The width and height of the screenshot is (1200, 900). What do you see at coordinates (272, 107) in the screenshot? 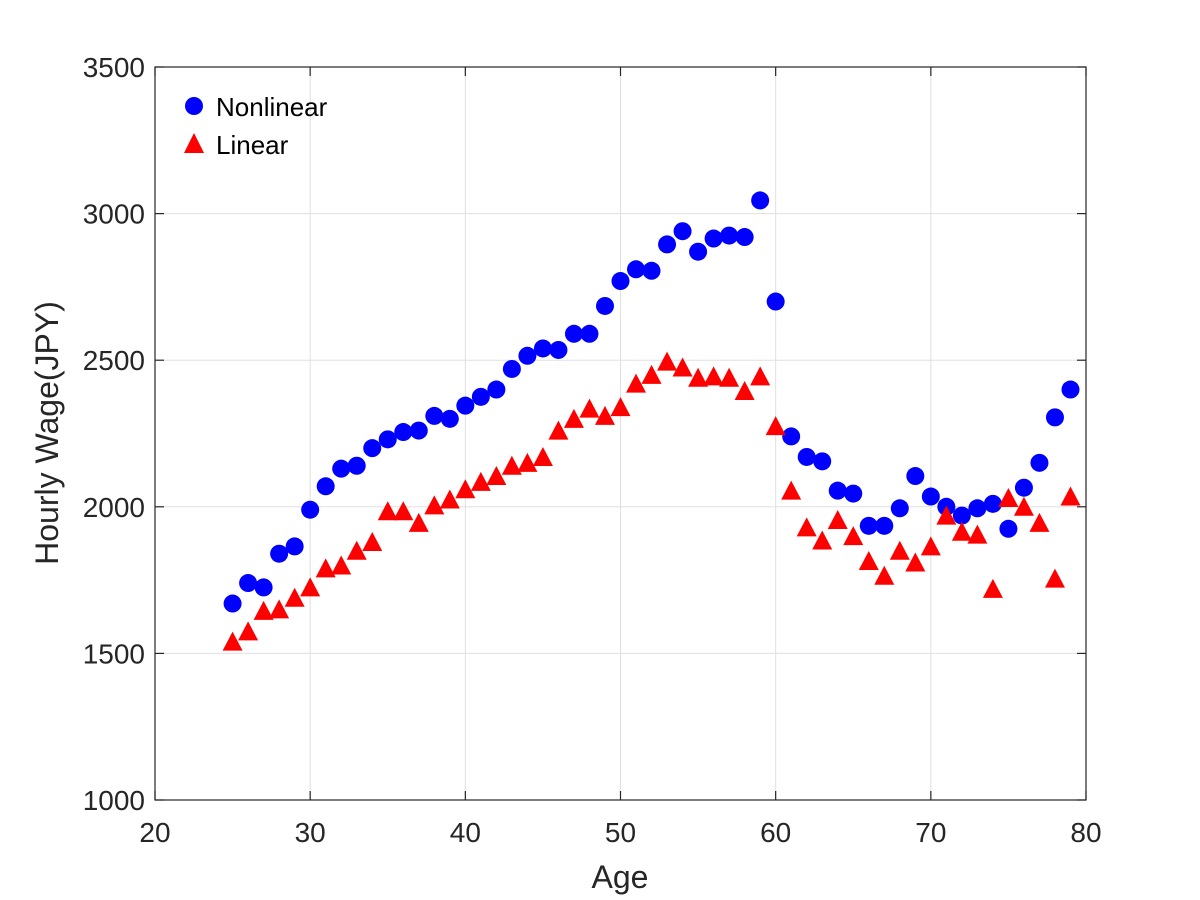
I see `legend-label-nonlinear: Nonlinear` at bounding box center [272, 107].